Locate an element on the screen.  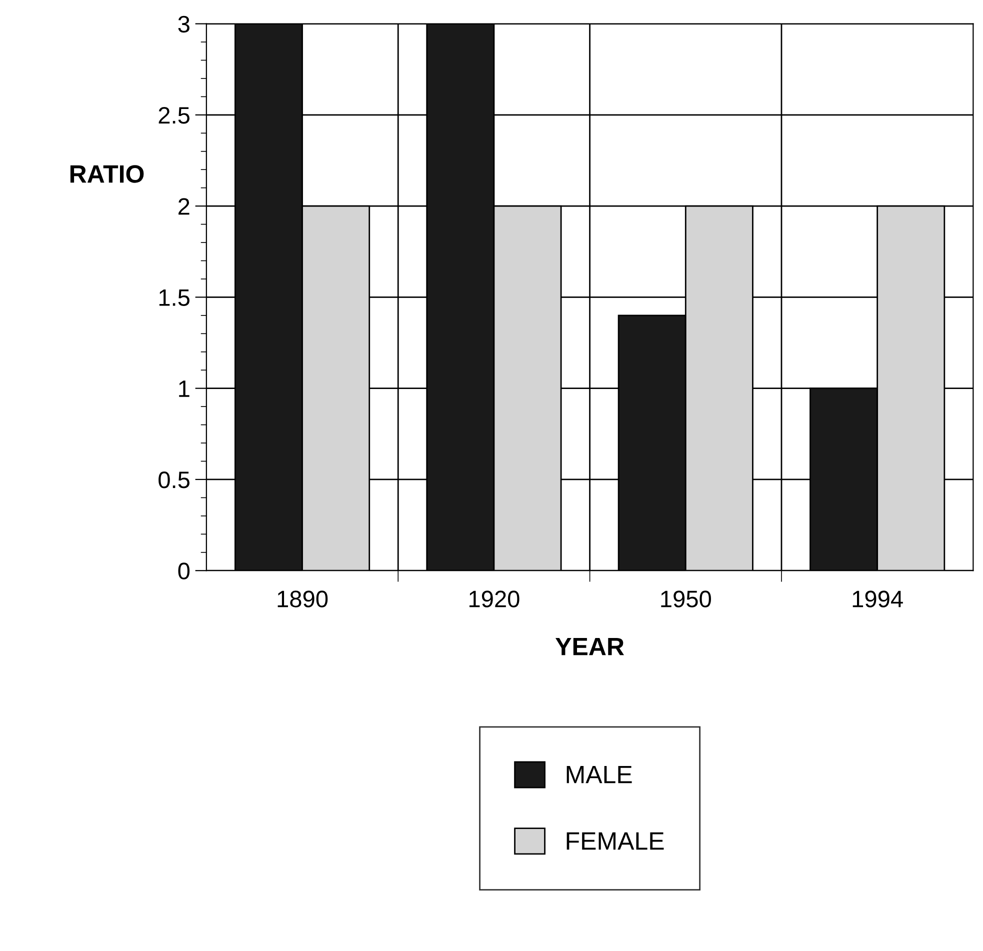
x-tick-label: 1920 is located at coordinates (495, 599).